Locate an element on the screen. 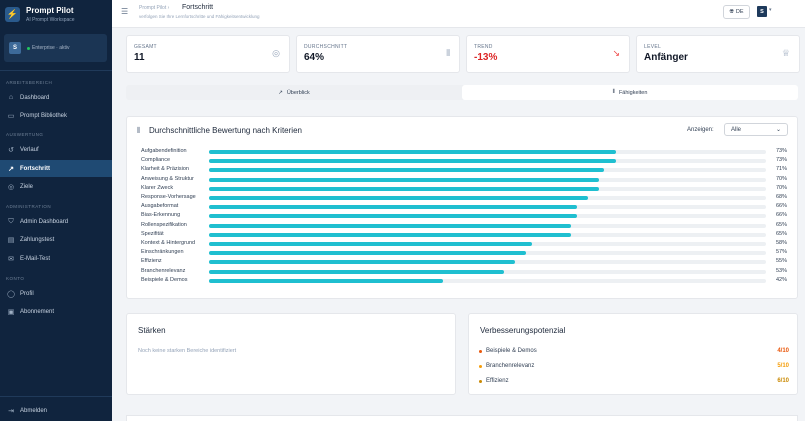 The image size is (805, 421). filter-label: Anzeigen: is located at coordinates (700, 130).